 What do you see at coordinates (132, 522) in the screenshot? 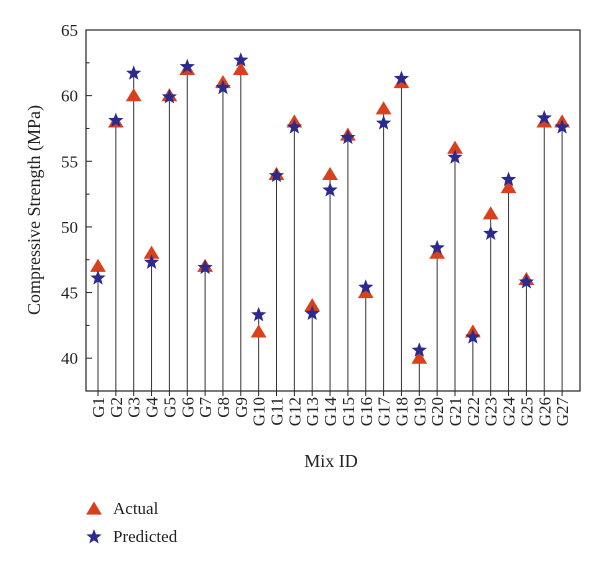
I see `legend: Actual Predicted` at bounding box center [132, 522].